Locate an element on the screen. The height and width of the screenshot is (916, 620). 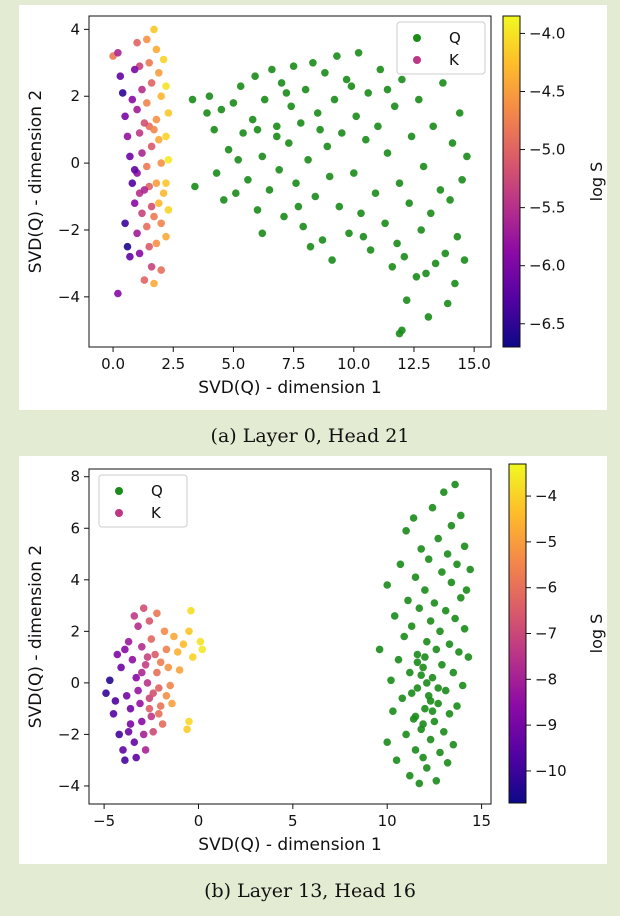
colorbar-tick-label: −5 is located at coordinates (546, 542).